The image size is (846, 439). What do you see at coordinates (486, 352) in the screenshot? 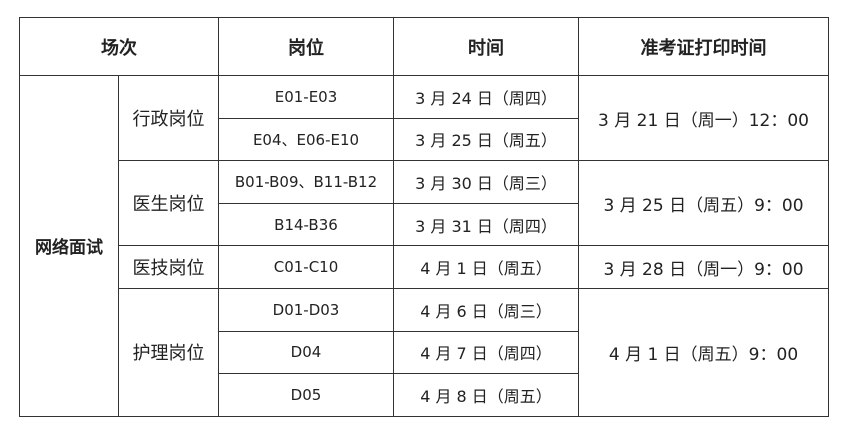
I see `time-cell: 4 月 7 日（周四）` at bounding box center [486, 352].